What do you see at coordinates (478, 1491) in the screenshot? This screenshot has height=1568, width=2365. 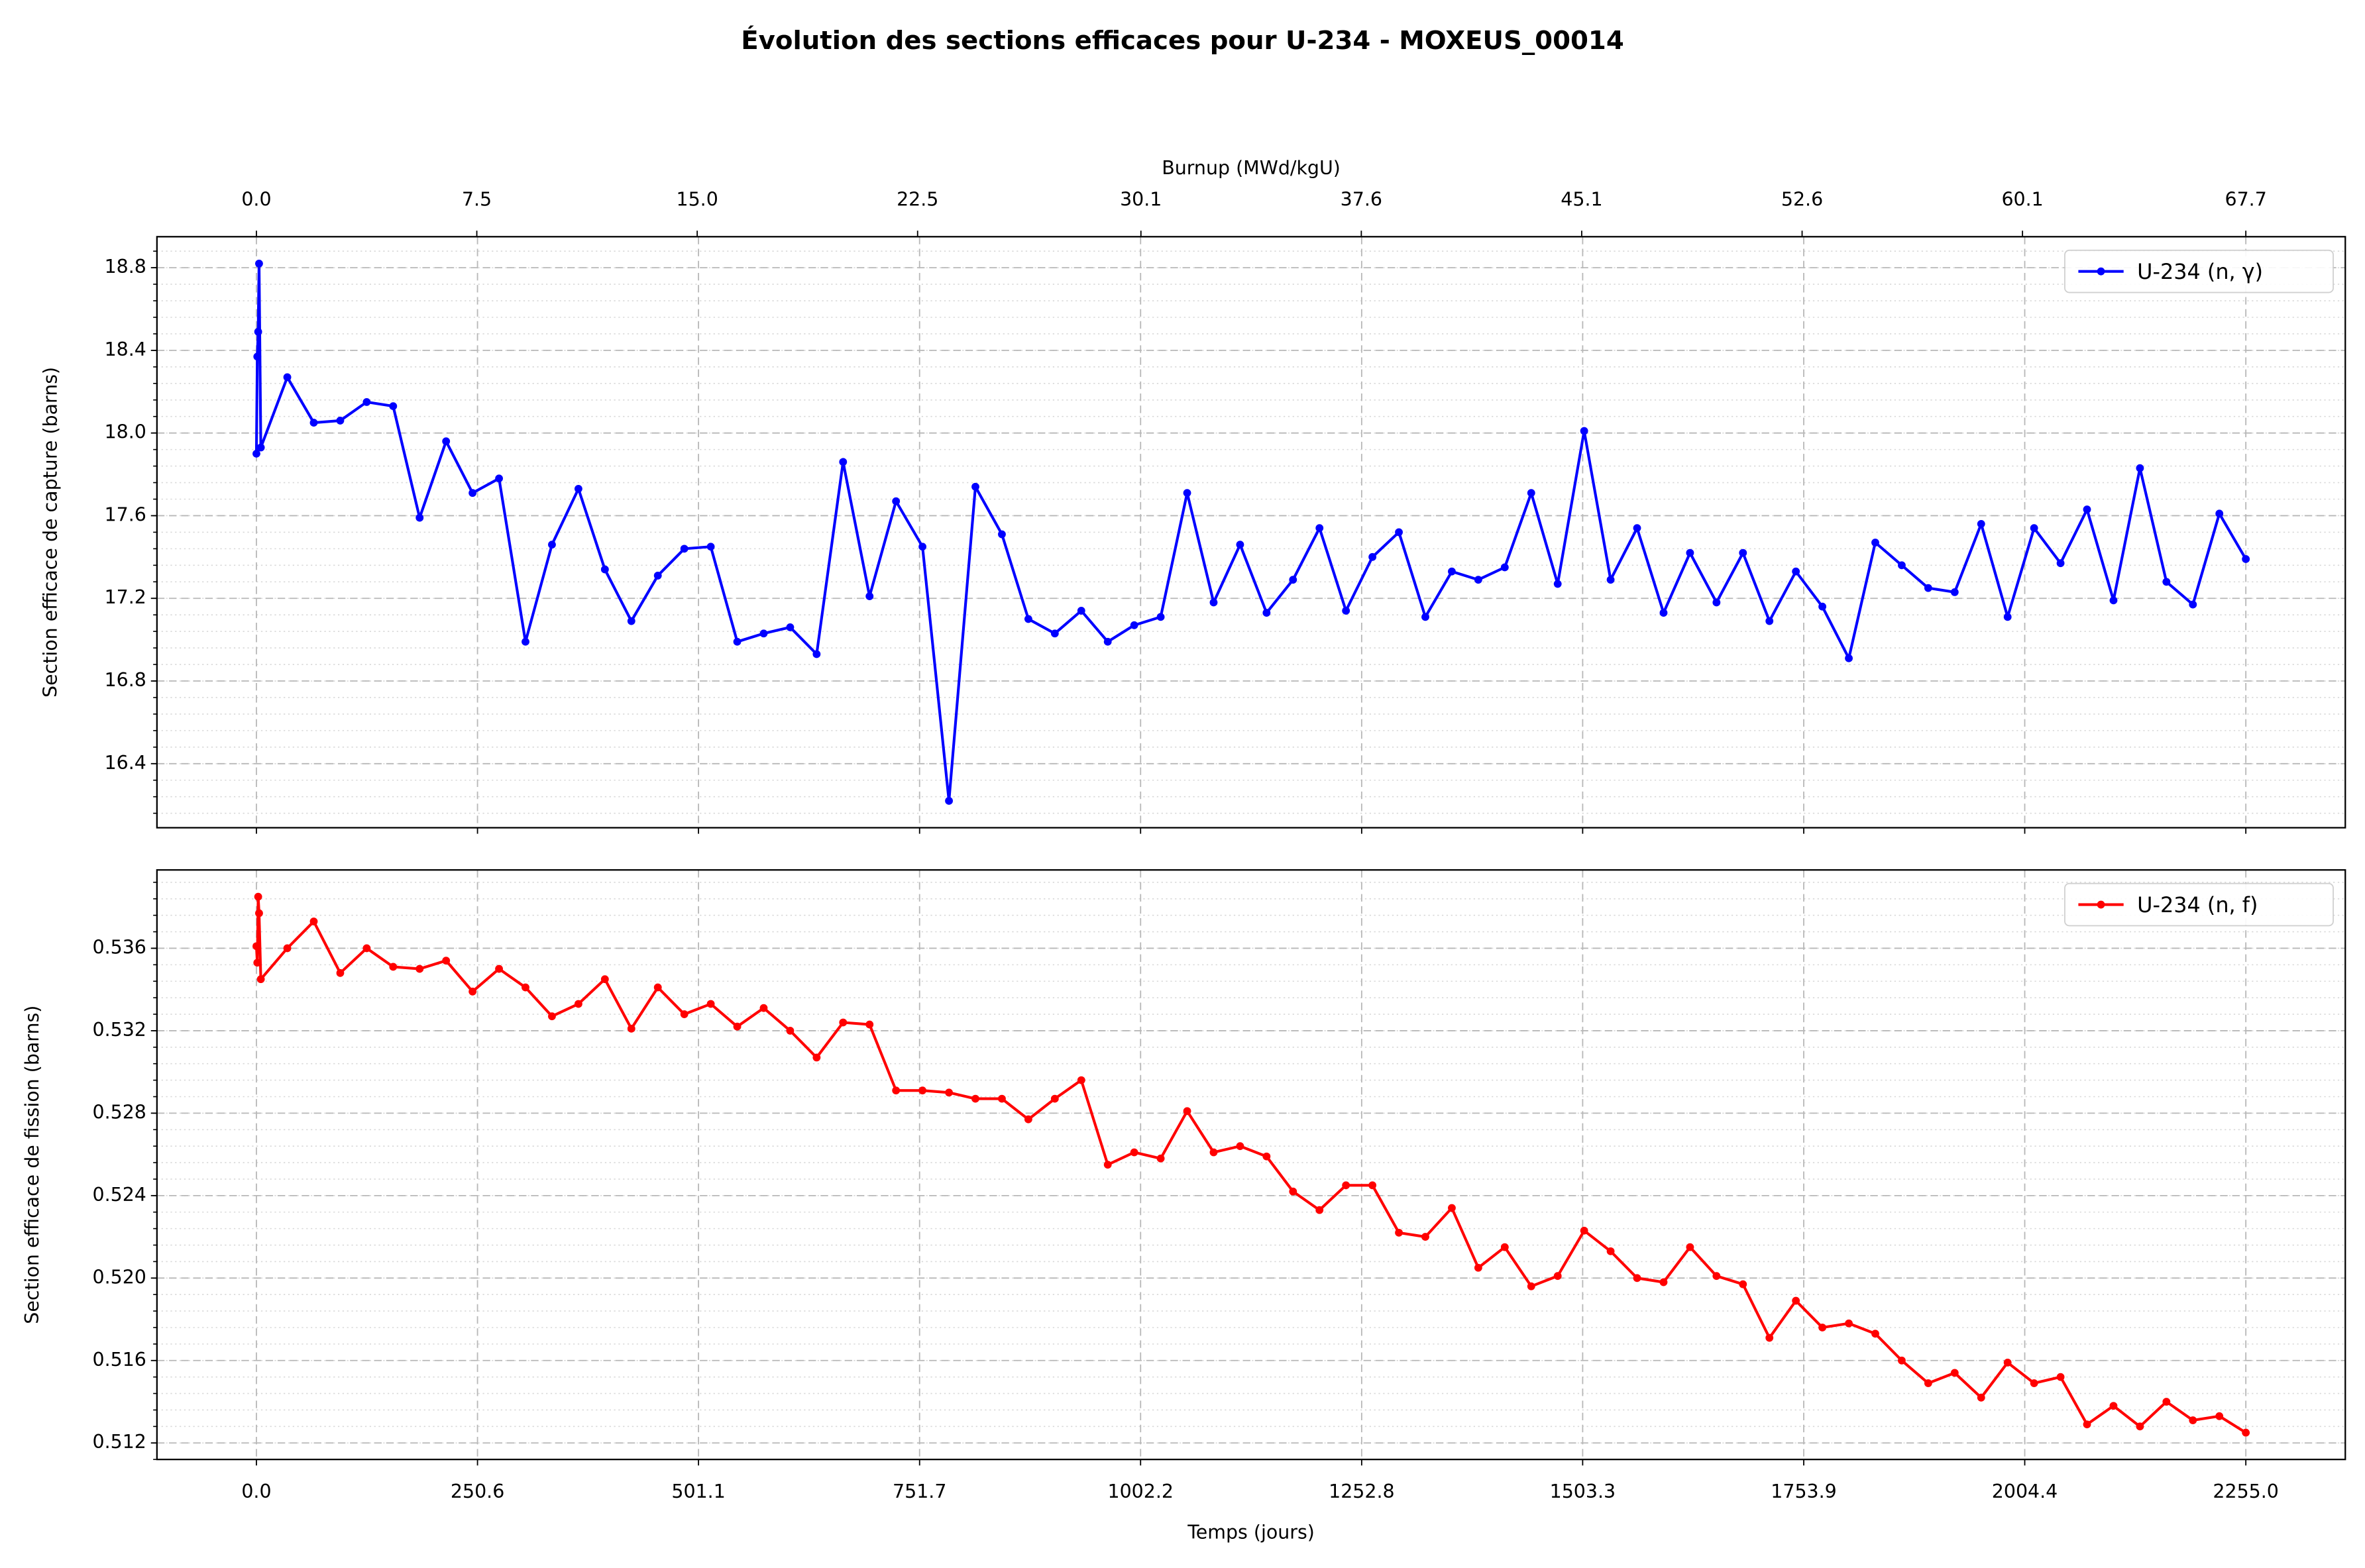 I see `x-tick-label: 250.6` at bounding box center [478, 1491].